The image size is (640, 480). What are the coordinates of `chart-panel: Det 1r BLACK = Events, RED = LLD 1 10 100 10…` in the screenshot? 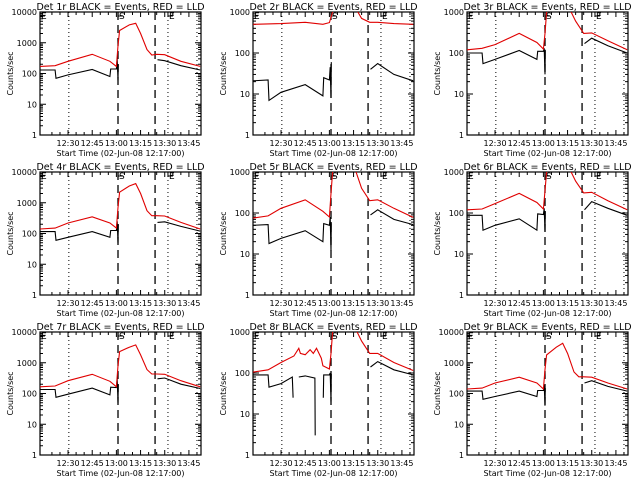 It's located at (105, 80).